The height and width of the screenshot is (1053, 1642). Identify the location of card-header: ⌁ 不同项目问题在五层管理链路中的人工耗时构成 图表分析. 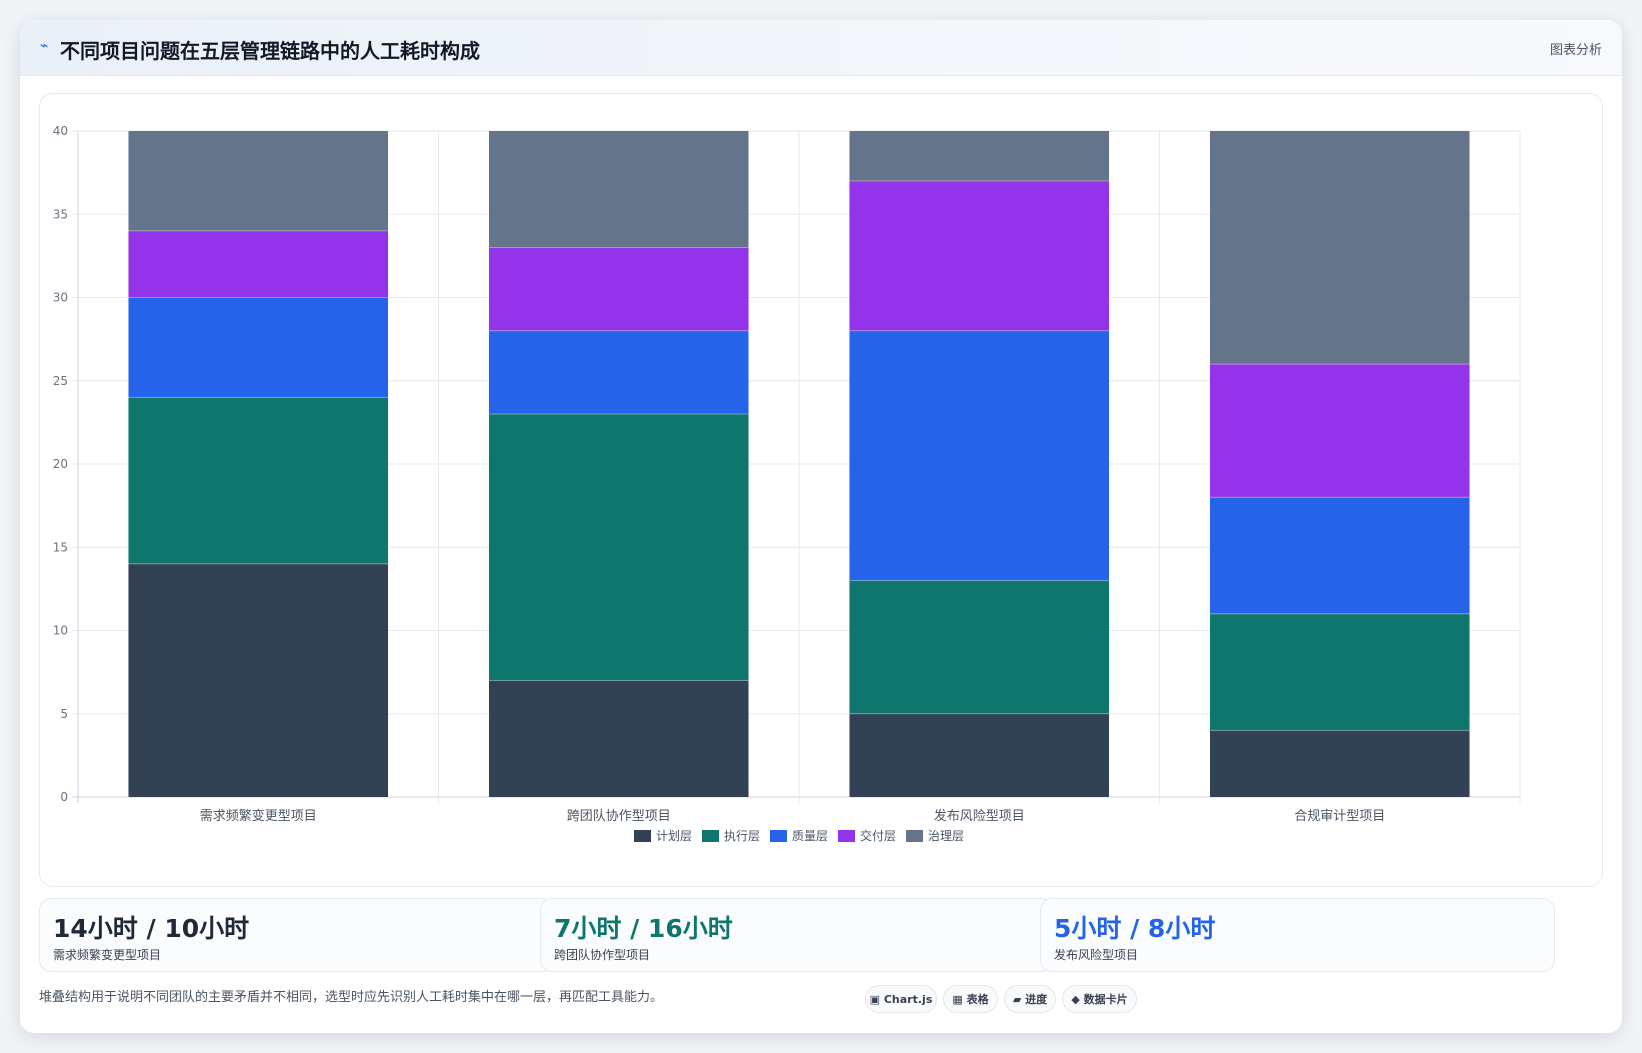
(821, 48).